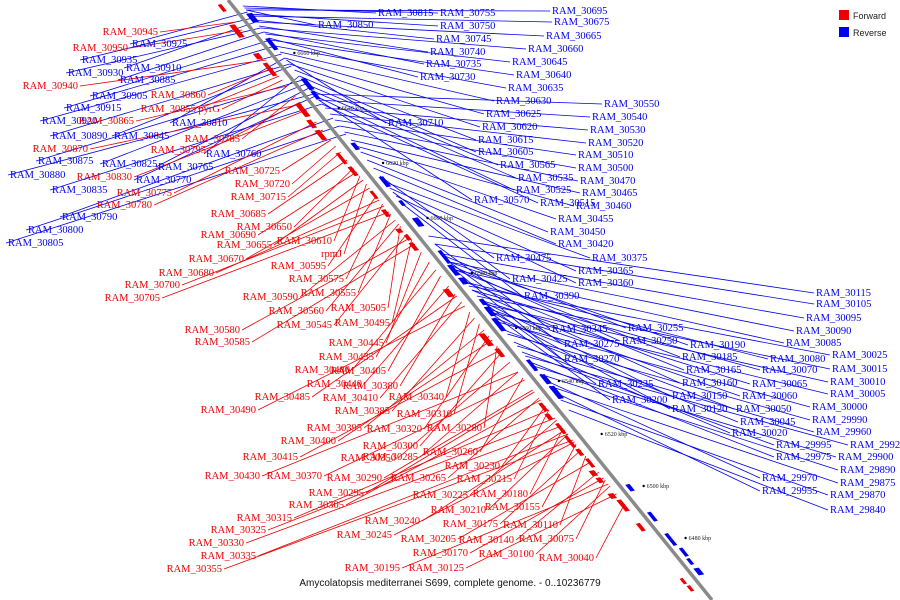 The width and height of the screenshot is (900, 600). Describe the element at coordinates (447, 77) in the screenshot. I see `gene-label: RAM_30730` at that location.